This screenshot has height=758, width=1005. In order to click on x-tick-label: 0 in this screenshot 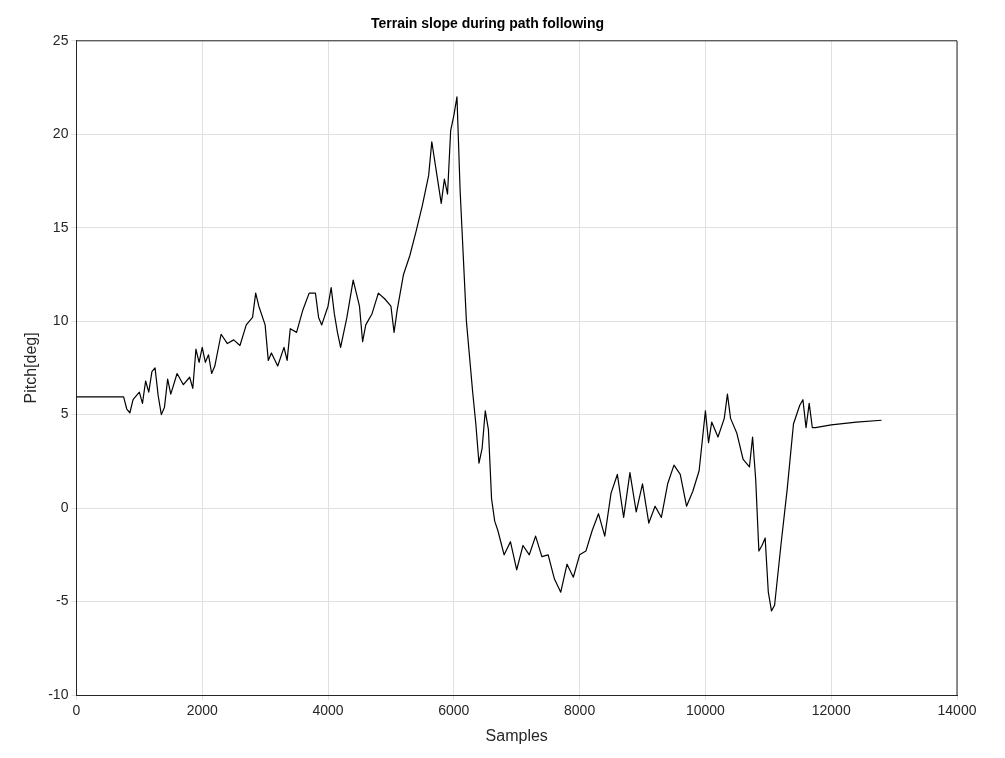, I will do `click(76, 710)`.